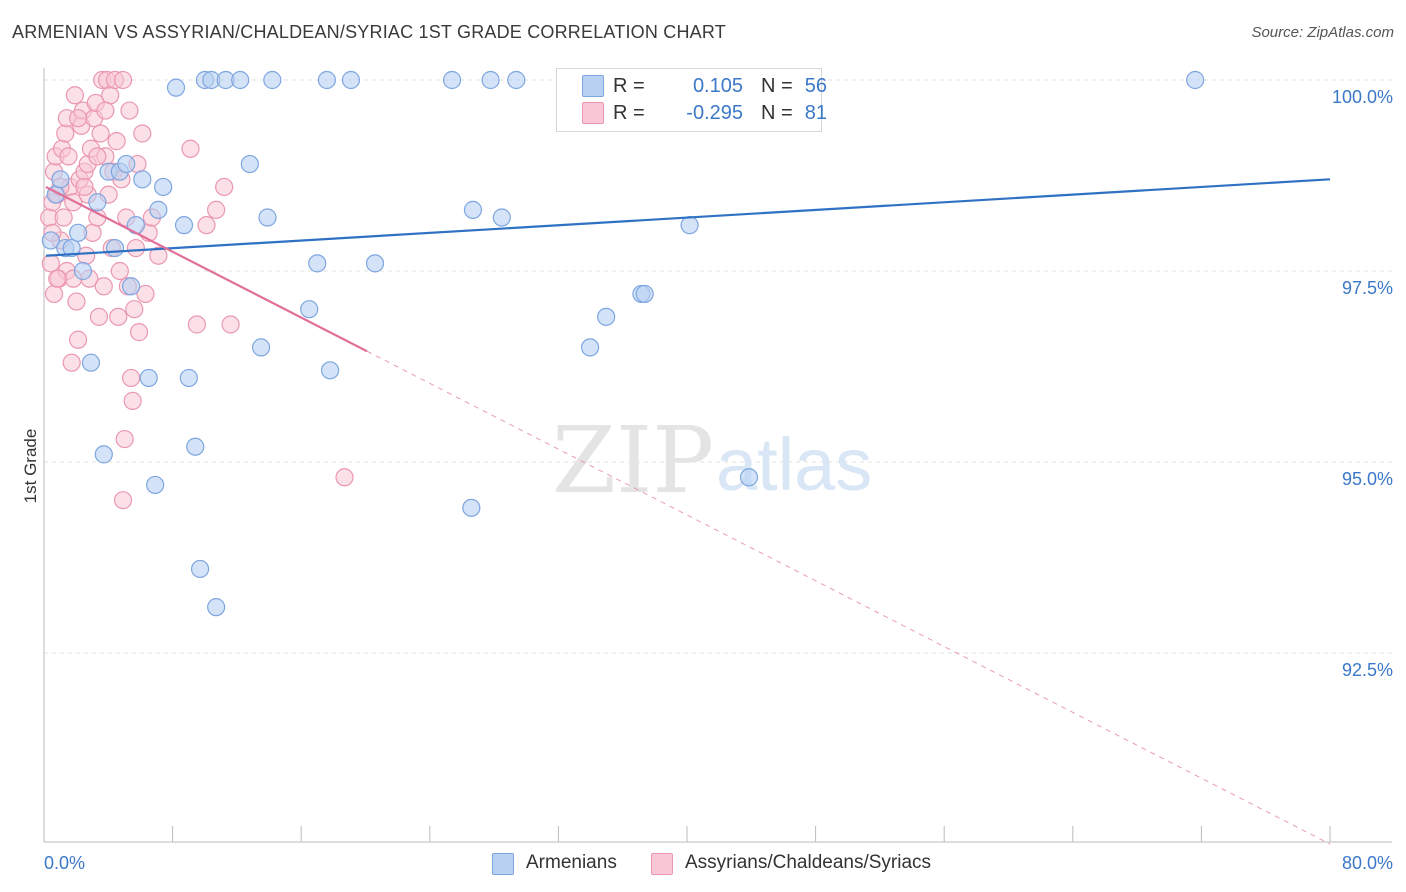 The width and height of the screenshot is (1406, 892). Describe the element at coordinates (1367, 863) in the screenshot. I see `x-tick-label: 80.0%` at that location.